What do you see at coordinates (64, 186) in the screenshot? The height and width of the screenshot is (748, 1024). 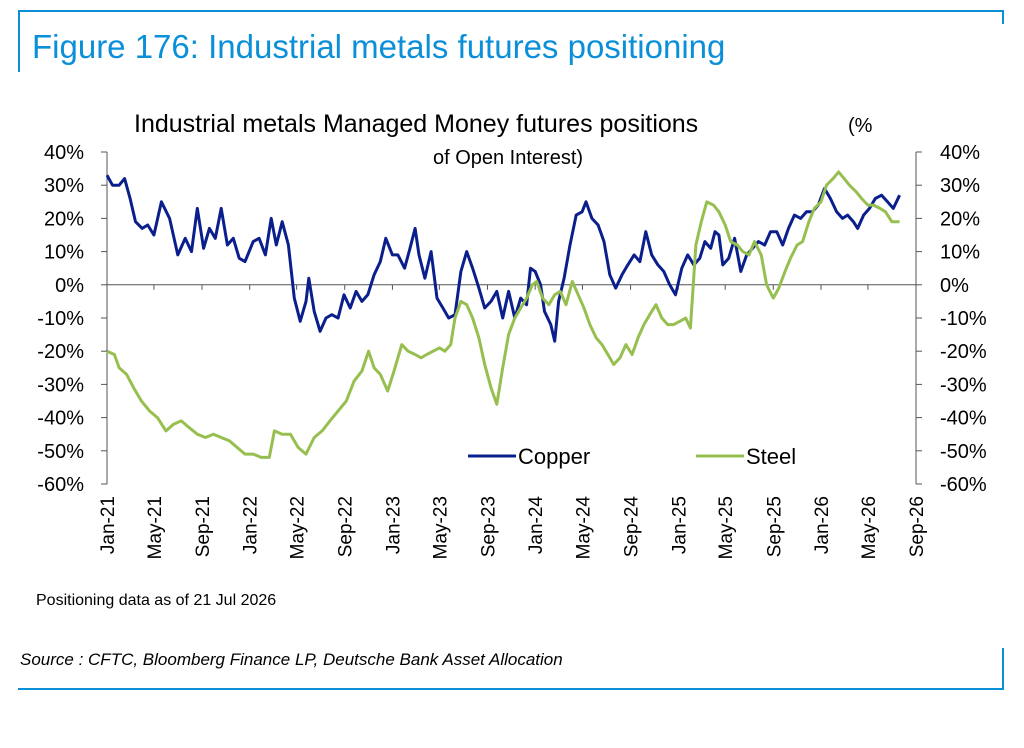 I see `y-tick-label-left: 30%` at bounding box center [64, 186].